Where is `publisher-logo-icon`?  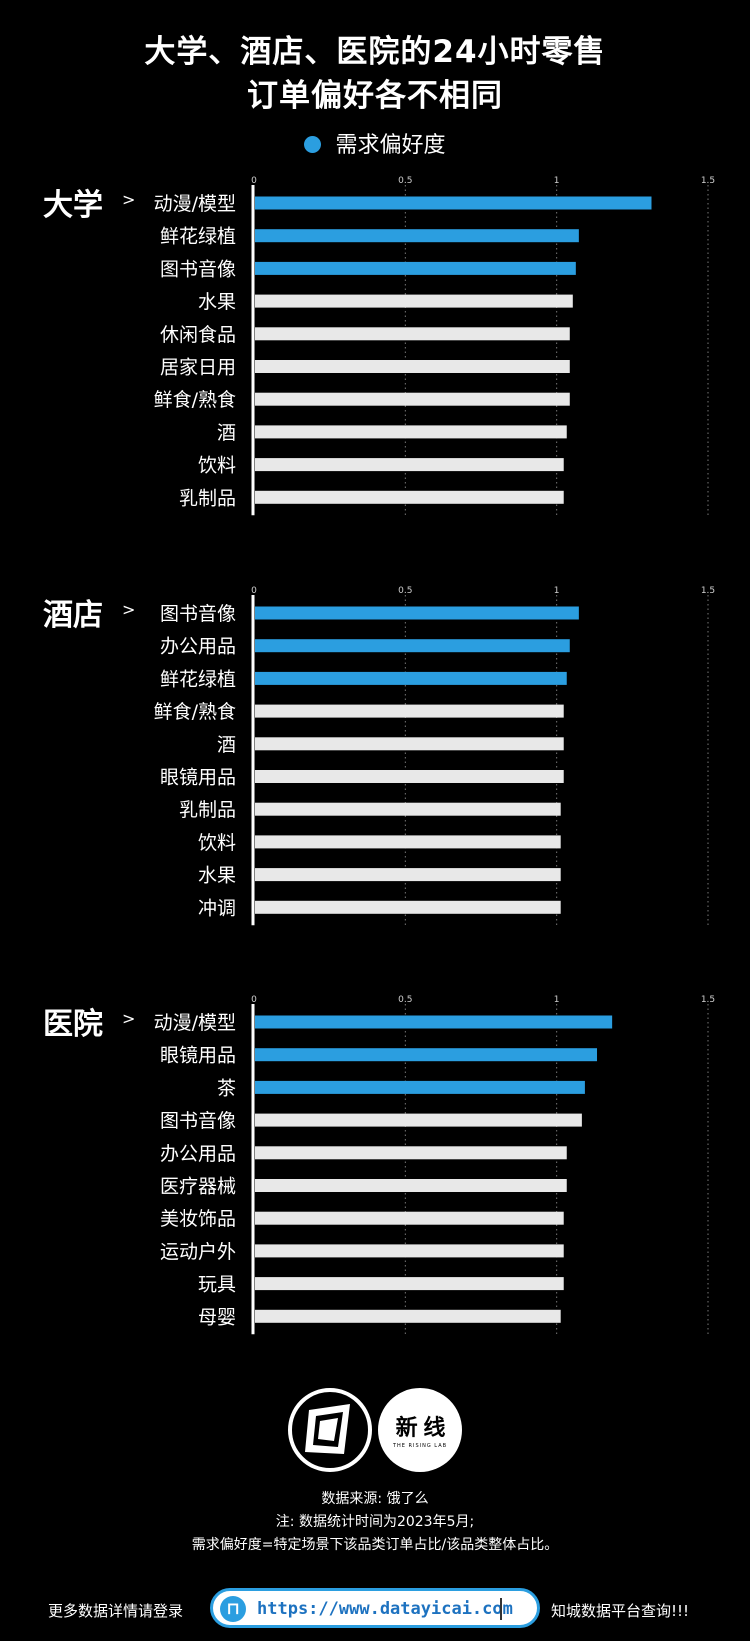
publisher-logo-icon is located at coordinates (330, 1430).